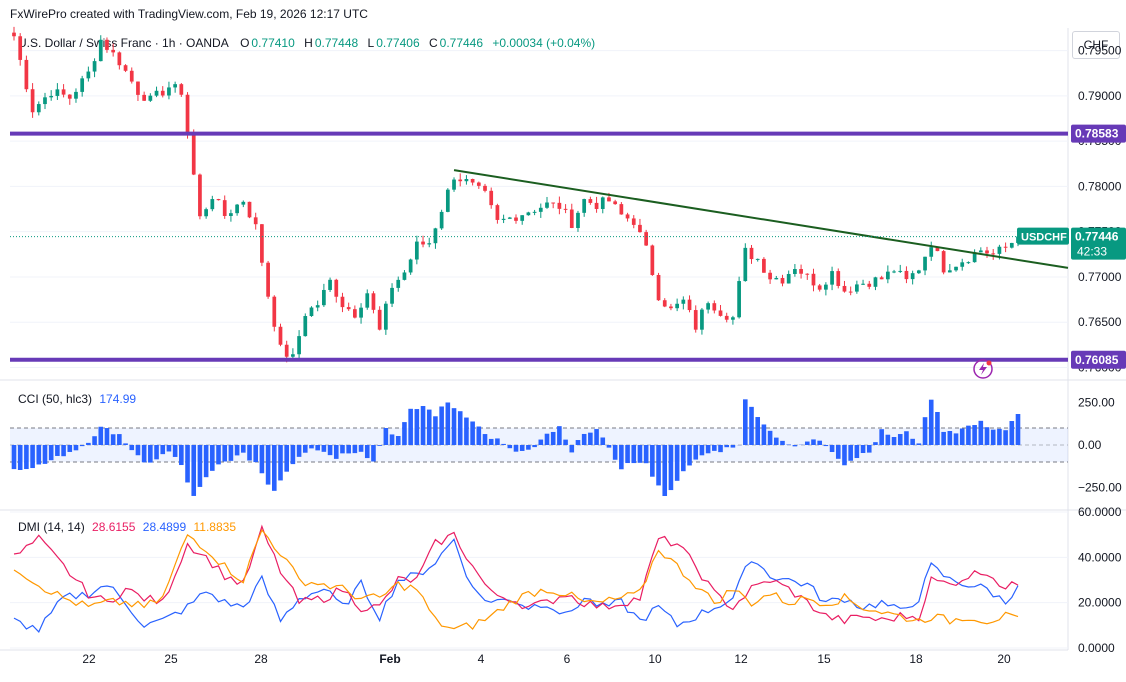 This screenshot has height=682, width=1126. I want to click on time-tick-label: 15, so click(824, 659).